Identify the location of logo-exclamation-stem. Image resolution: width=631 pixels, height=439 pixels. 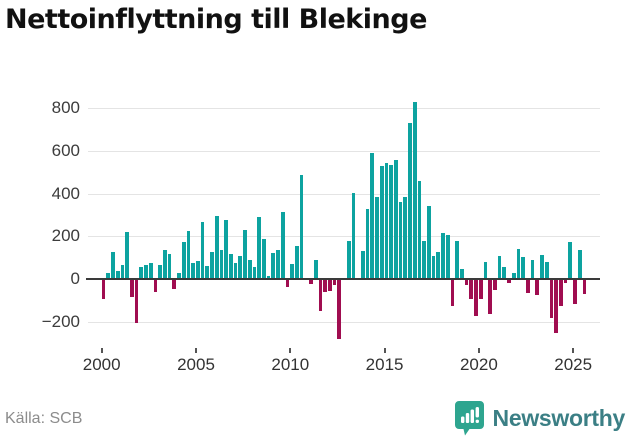
(477, 412).